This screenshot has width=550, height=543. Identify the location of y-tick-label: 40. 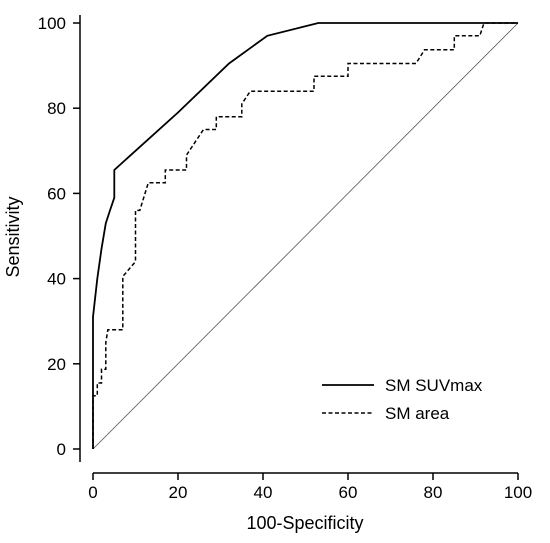
(56, 279).